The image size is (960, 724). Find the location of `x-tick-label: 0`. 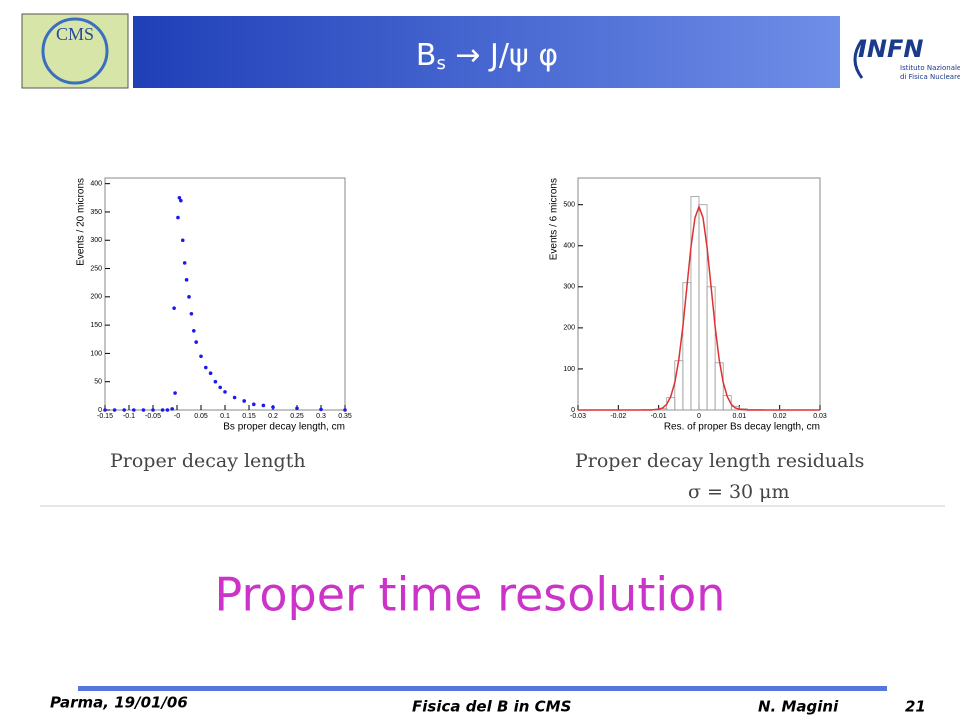

x-tick-label: 0 is located at coordinates (699, 416).